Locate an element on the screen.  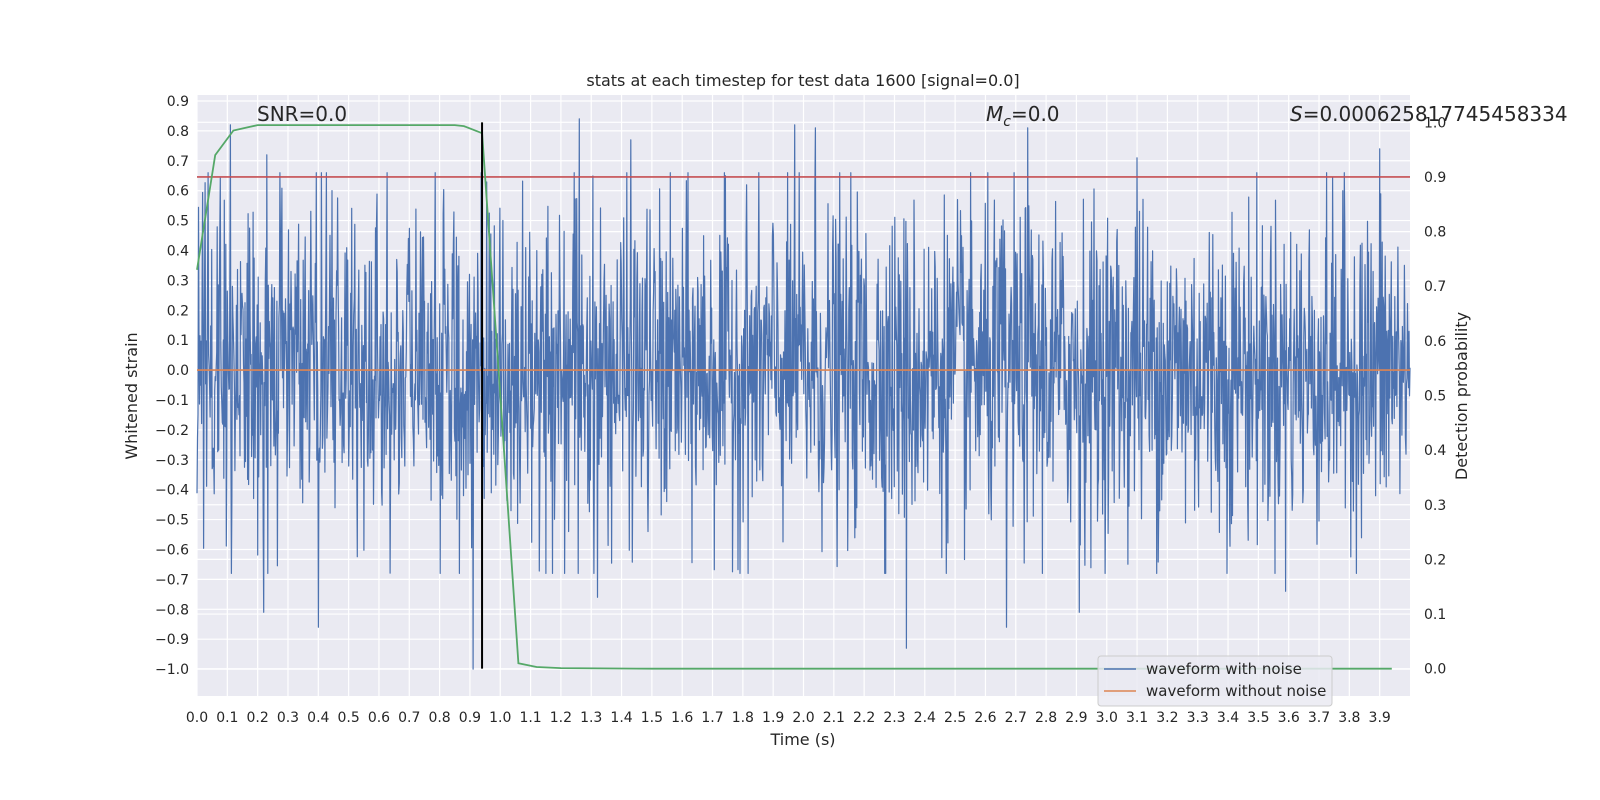
x-tick-label: 0.1 is located at coordinates (227, 718).